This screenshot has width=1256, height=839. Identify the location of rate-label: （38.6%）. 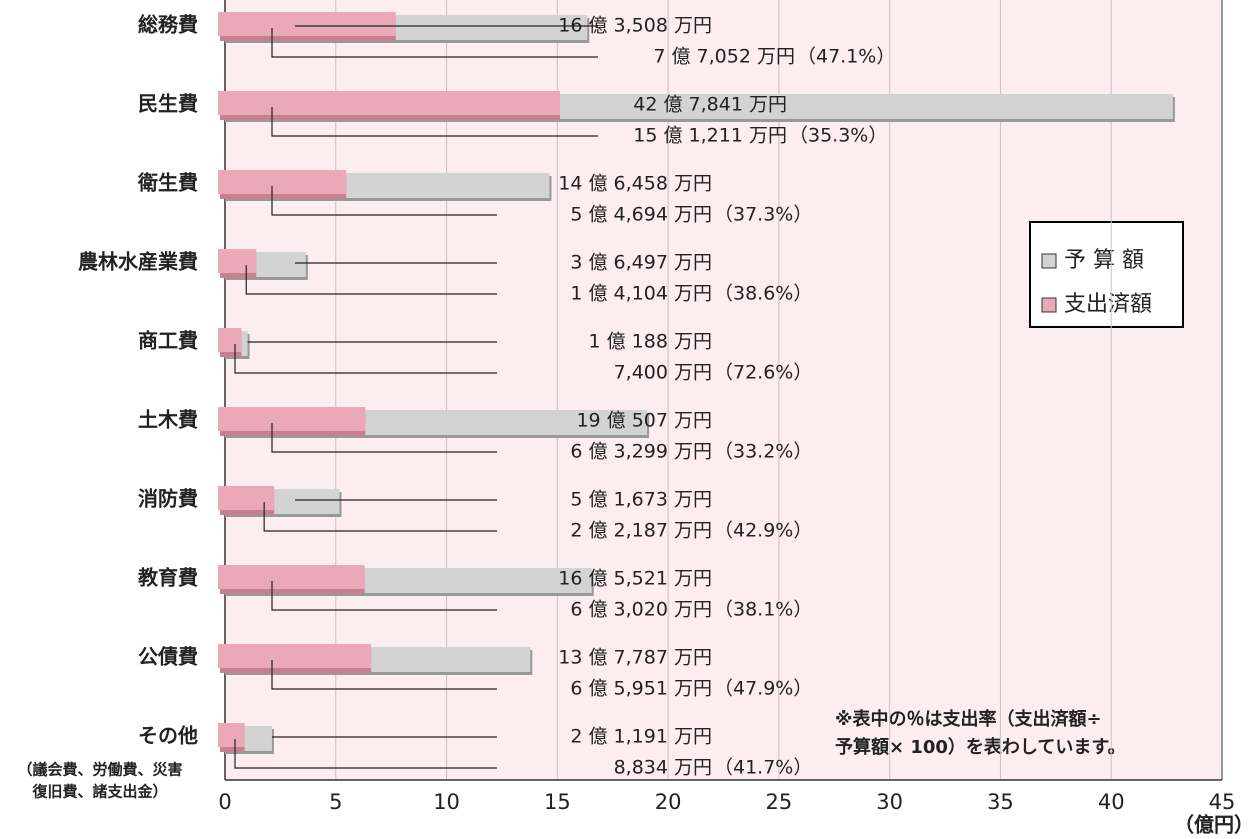
(763, 294).